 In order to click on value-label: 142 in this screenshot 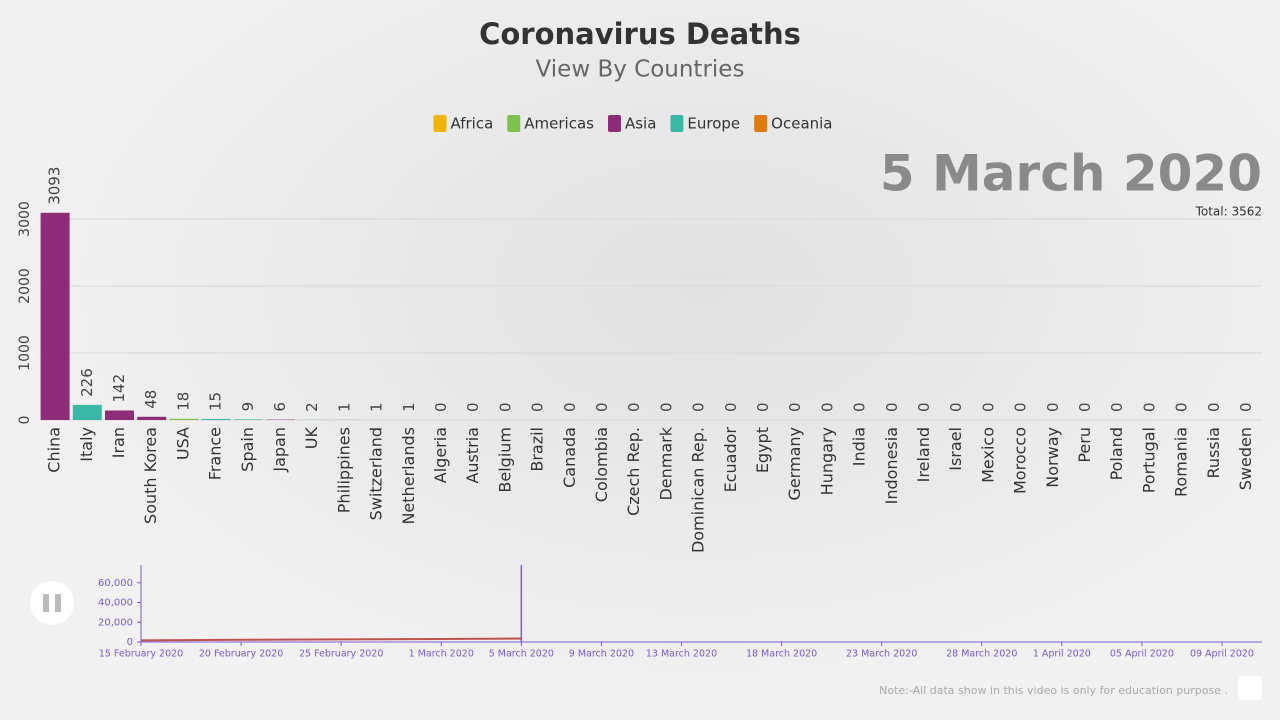, I will do `click(119, 388)`.